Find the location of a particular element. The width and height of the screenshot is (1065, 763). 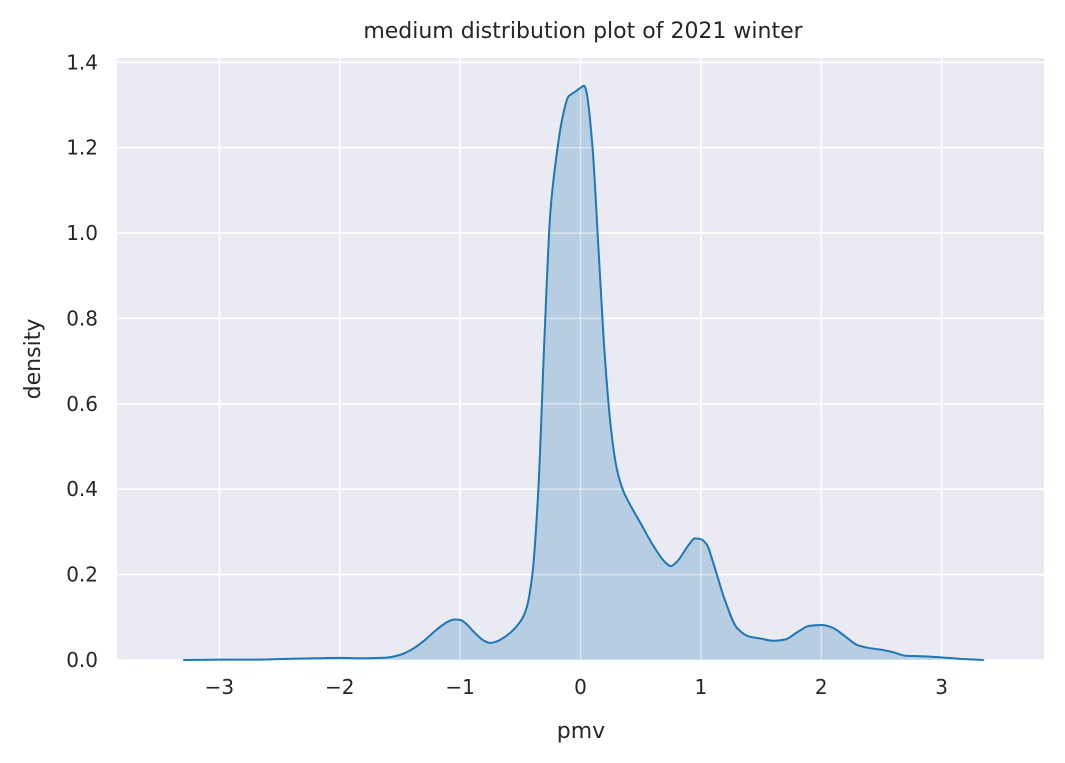

x-tick-label: 3 is located at coordinates (941, 687).